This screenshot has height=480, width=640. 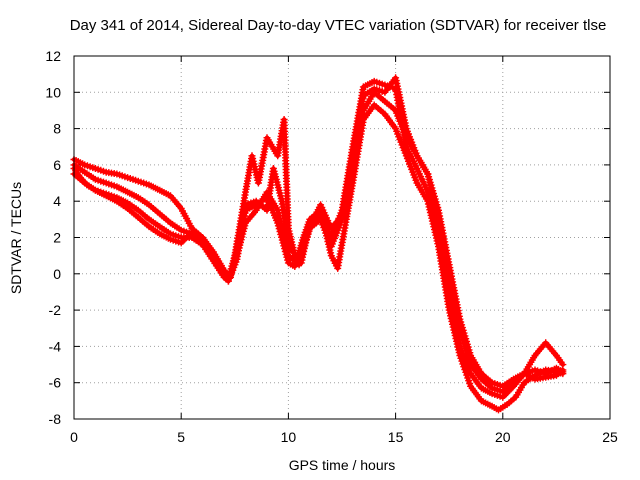 I want to click on y-axis-label: SDTVAR / TECUs, so click(x=16, y=238).